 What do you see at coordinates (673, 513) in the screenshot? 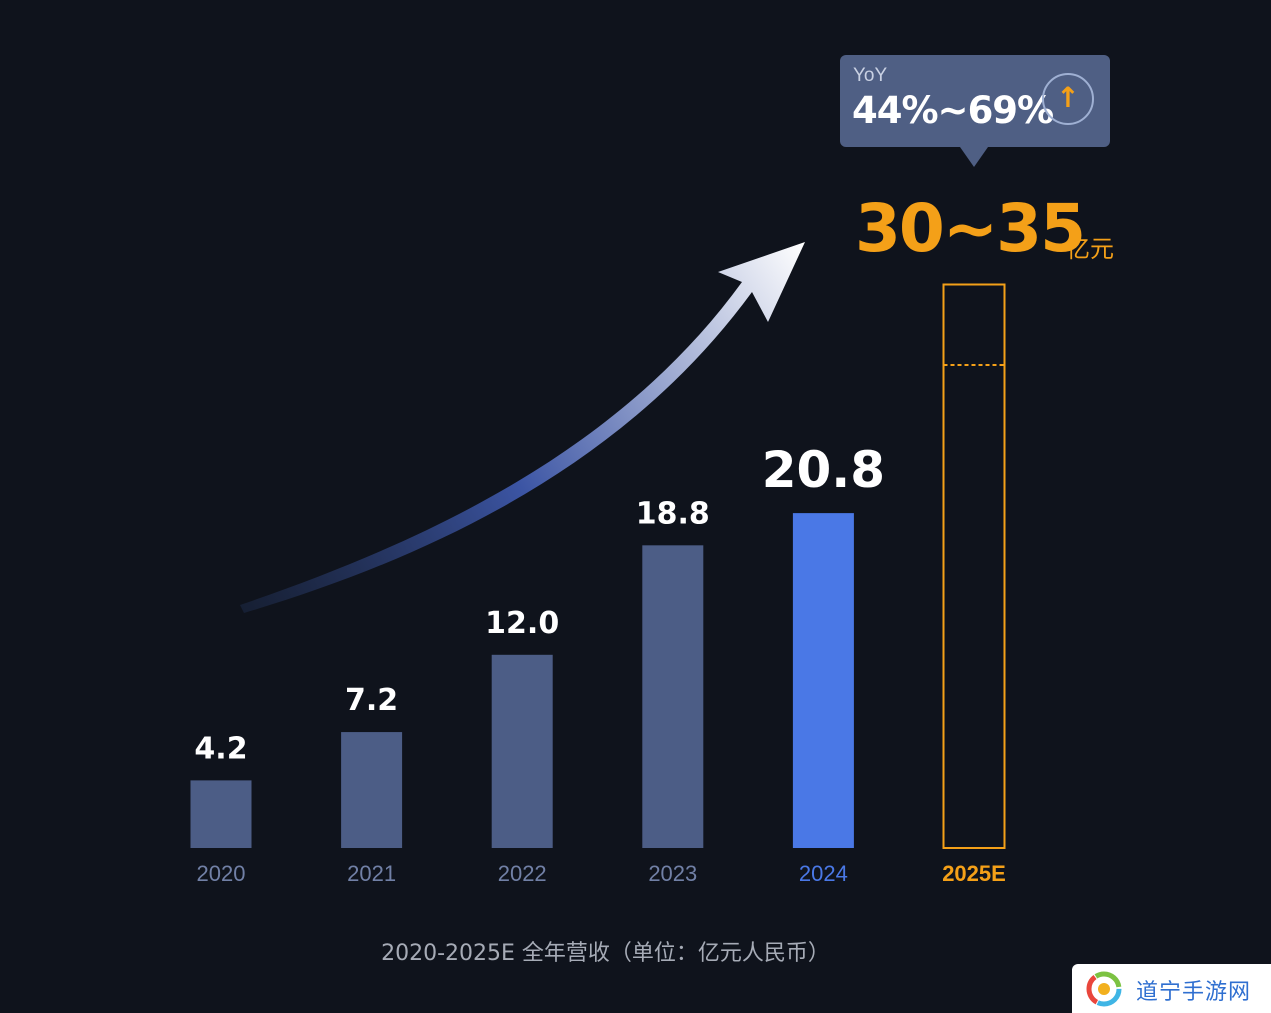
I see `value-label-2023: 18.8` at bounding box center [673, 513].